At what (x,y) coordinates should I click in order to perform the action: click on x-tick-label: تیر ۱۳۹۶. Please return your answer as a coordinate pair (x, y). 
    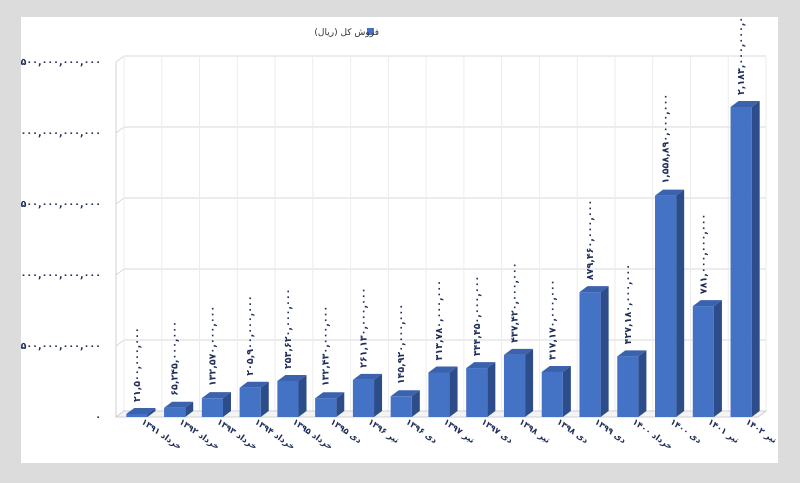
    Looking at the image, I should click on (383, 431).